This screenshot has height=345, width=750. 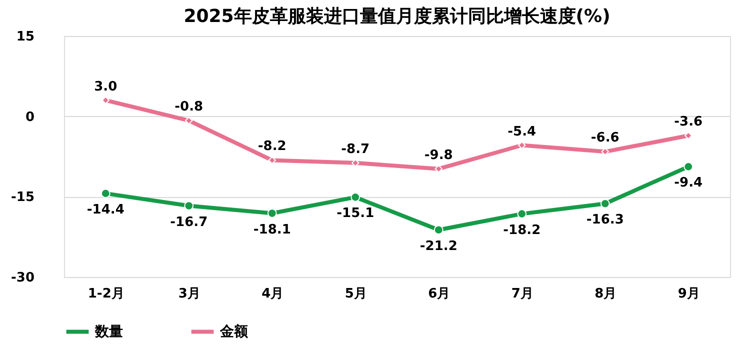 What do you see at coordinates (605, 138) in the screenshot?
I see `data-label: -6.6` at bounding box center [605, 138].